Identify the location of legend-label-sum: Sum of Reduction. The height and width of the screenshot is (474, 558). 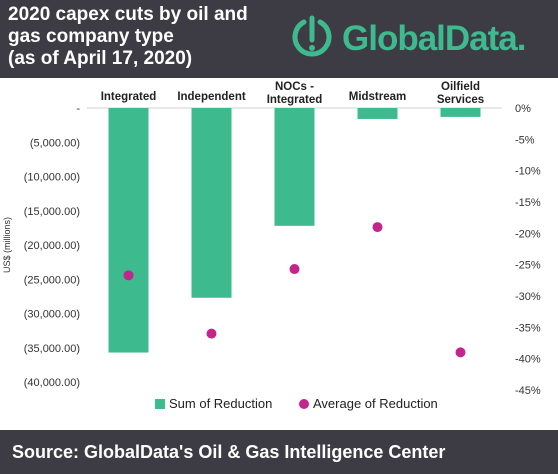
(220, 403).